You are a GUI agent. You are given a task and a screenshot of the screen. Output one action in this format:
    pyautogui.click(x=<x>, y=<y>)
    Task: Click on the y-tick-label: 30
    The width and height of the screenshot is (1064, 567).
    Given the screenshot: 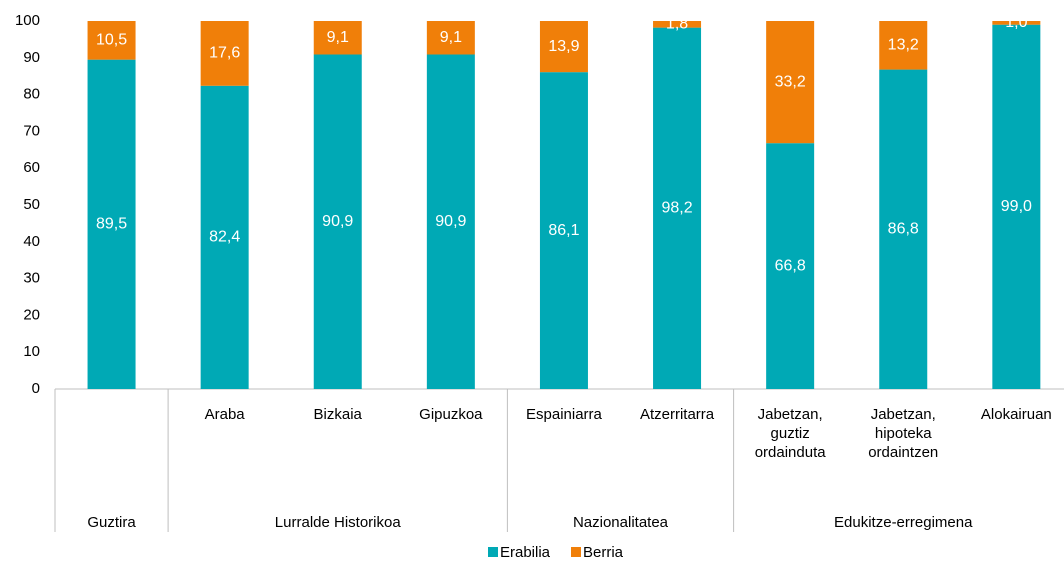 What is the action you would take?
    pyautogui.click(x=31, y=278)
    